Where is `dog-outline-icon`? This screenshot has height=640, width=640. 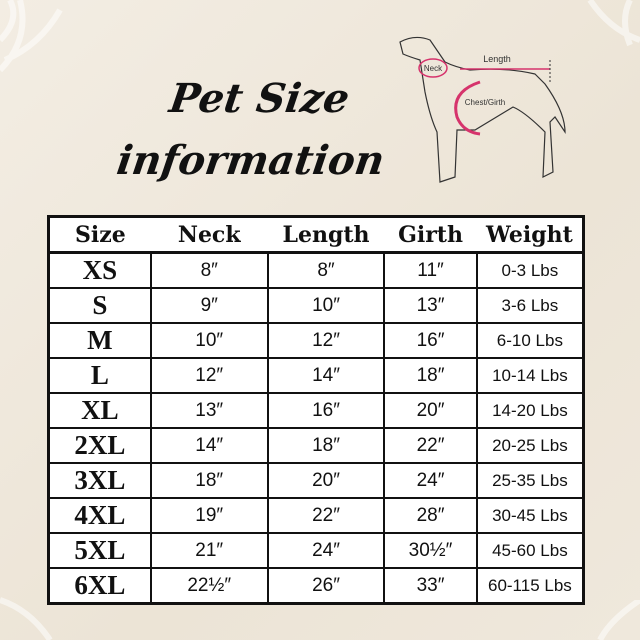 dog-outline-icon is located at coordinates (482, 109).